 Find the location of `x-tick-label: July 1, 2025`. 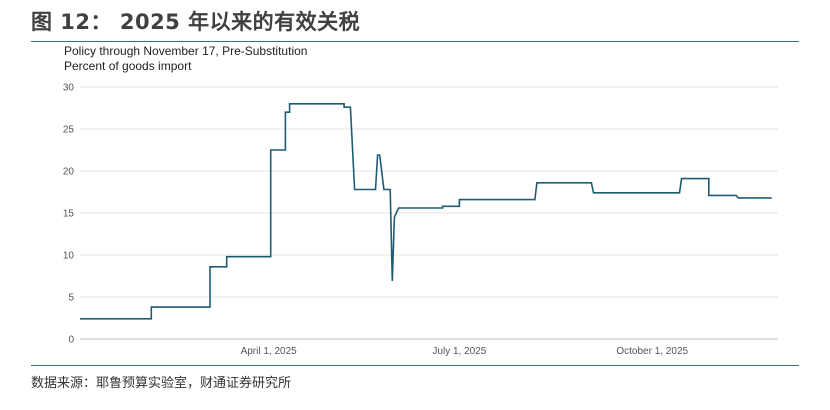

x-tick-label: July 1, 2025 is located at coordinates (459, 351).